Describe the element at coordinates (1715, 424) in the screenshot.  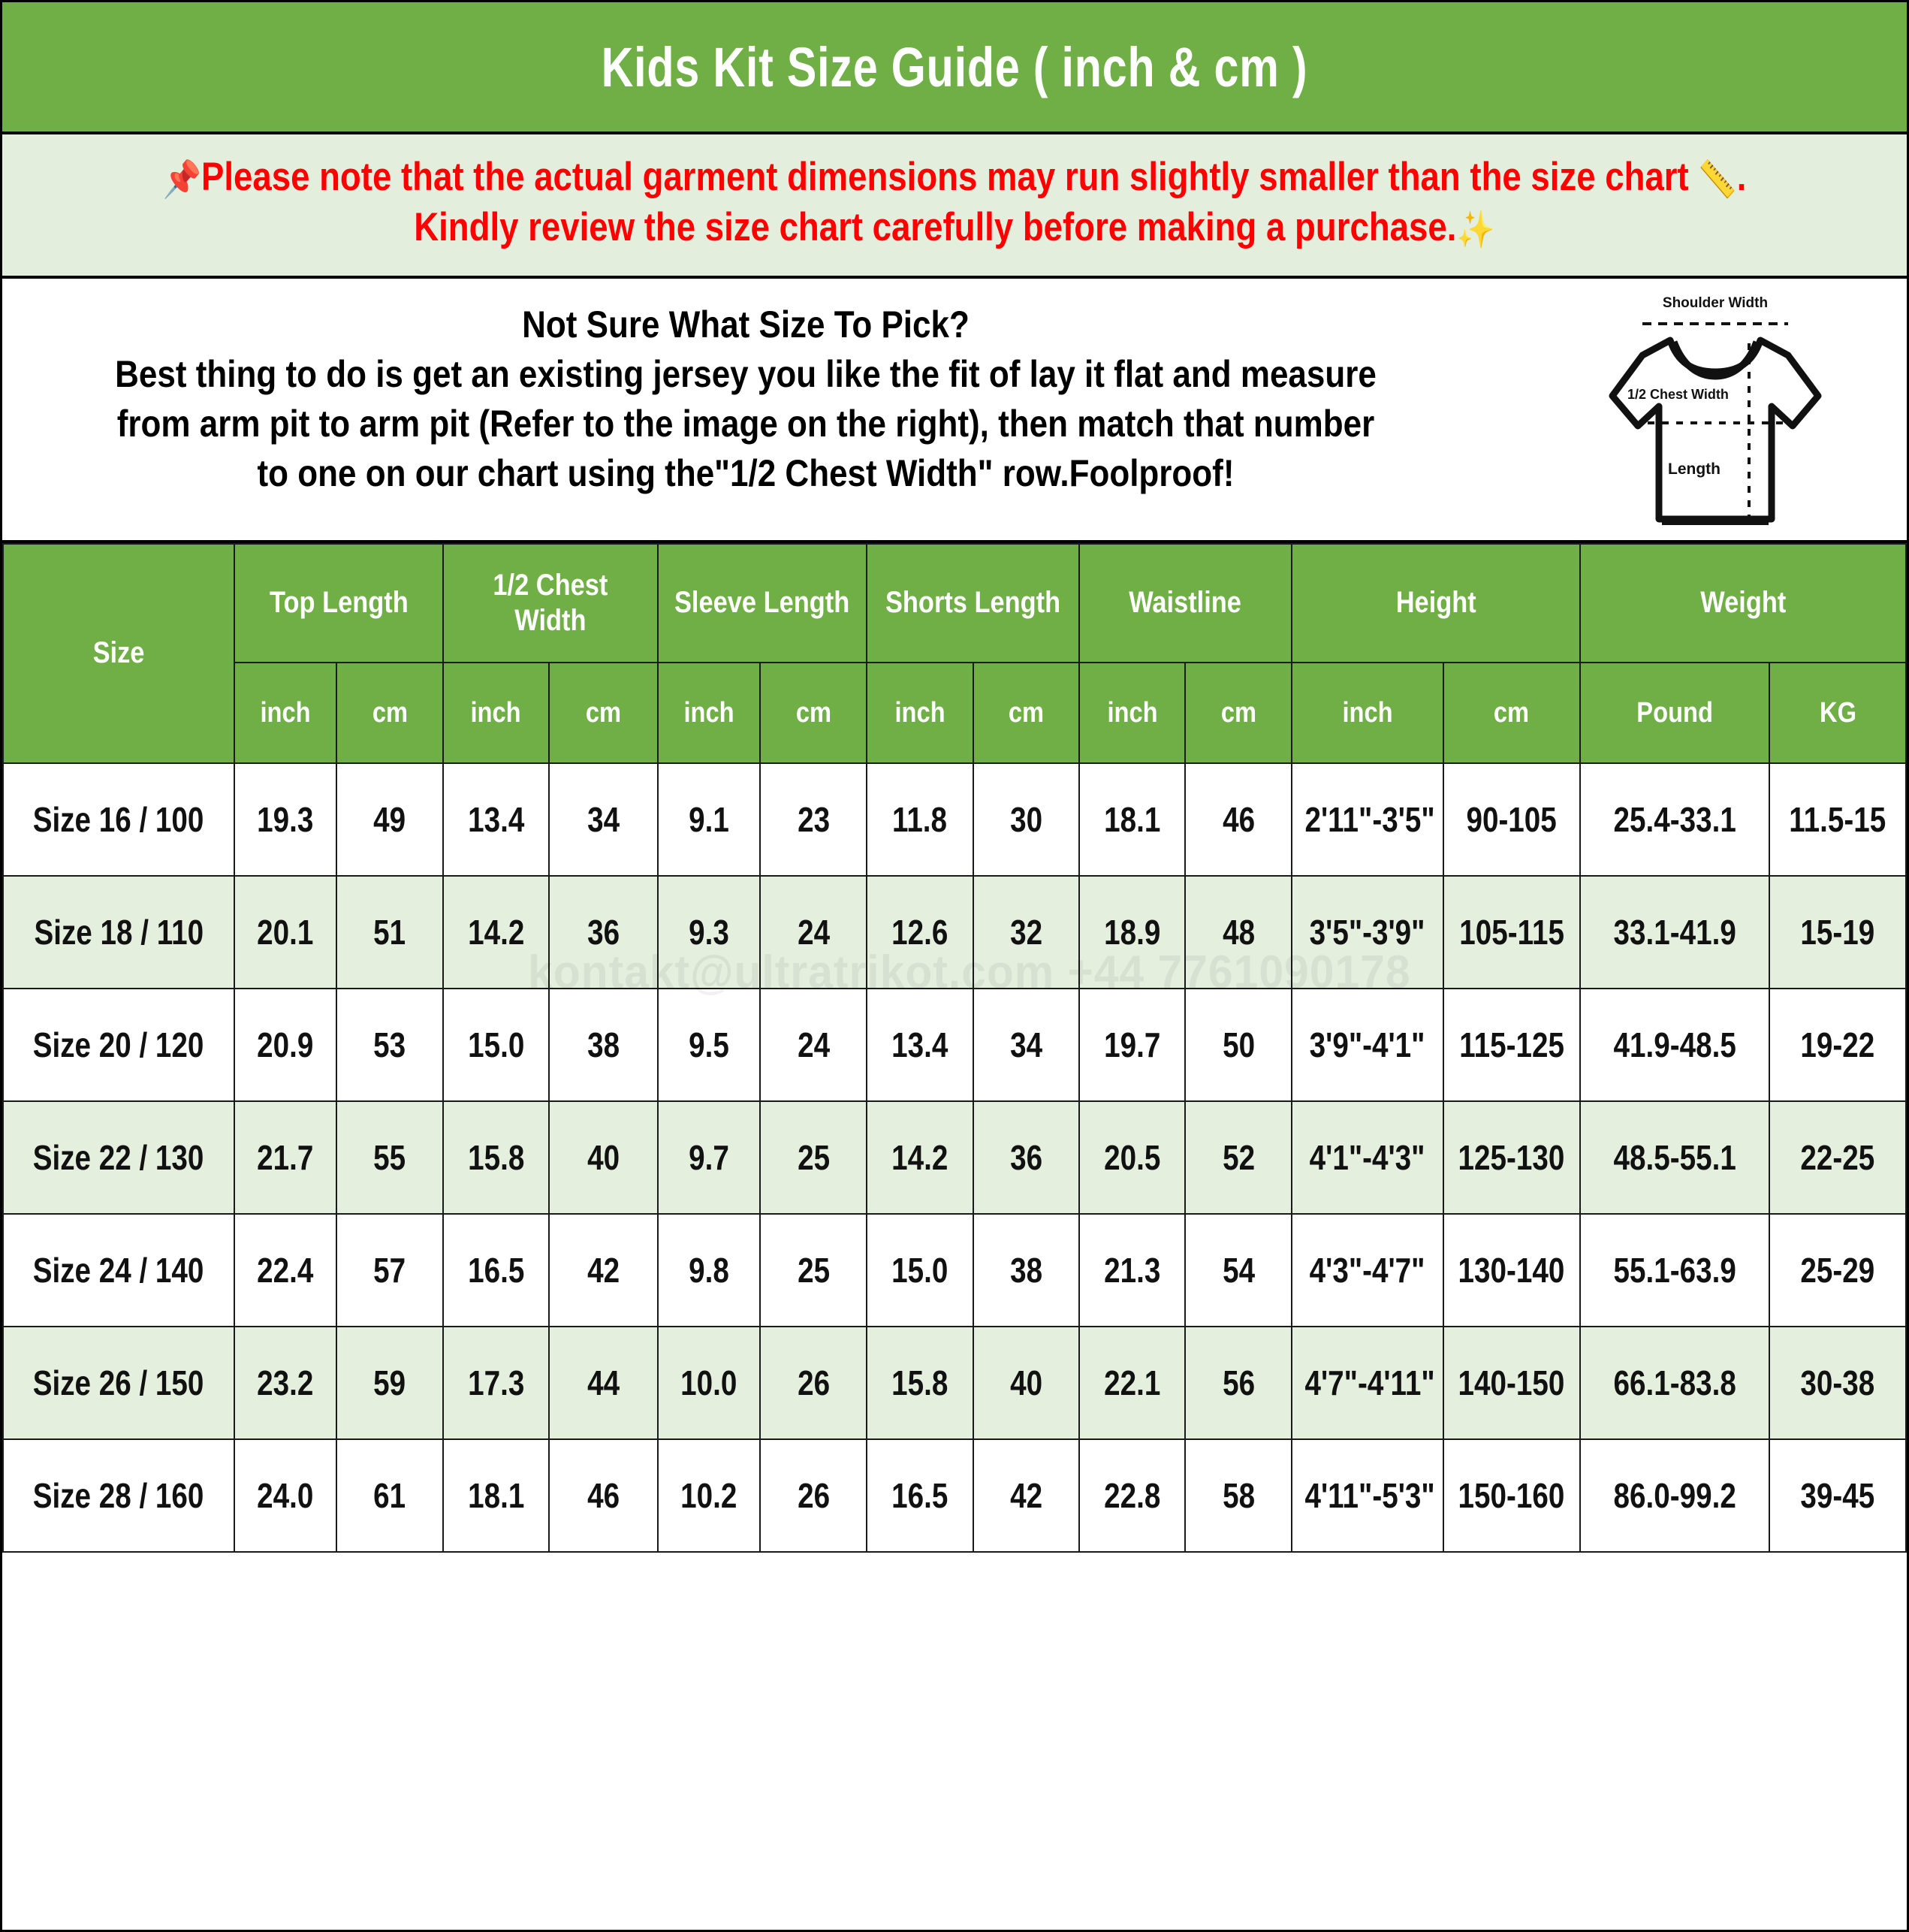
I see `tshirt-icon` at that location.